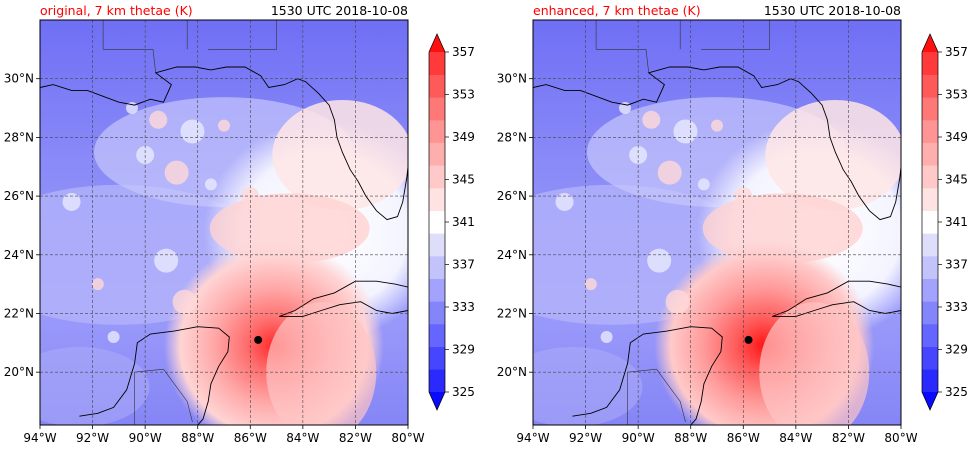 The width and height of the screenshot is (972, 453). What do you see at coordinates (197, 438) in the screenshot?
I see `x-tick-label: 88°W` at bounding box center [197, 438].